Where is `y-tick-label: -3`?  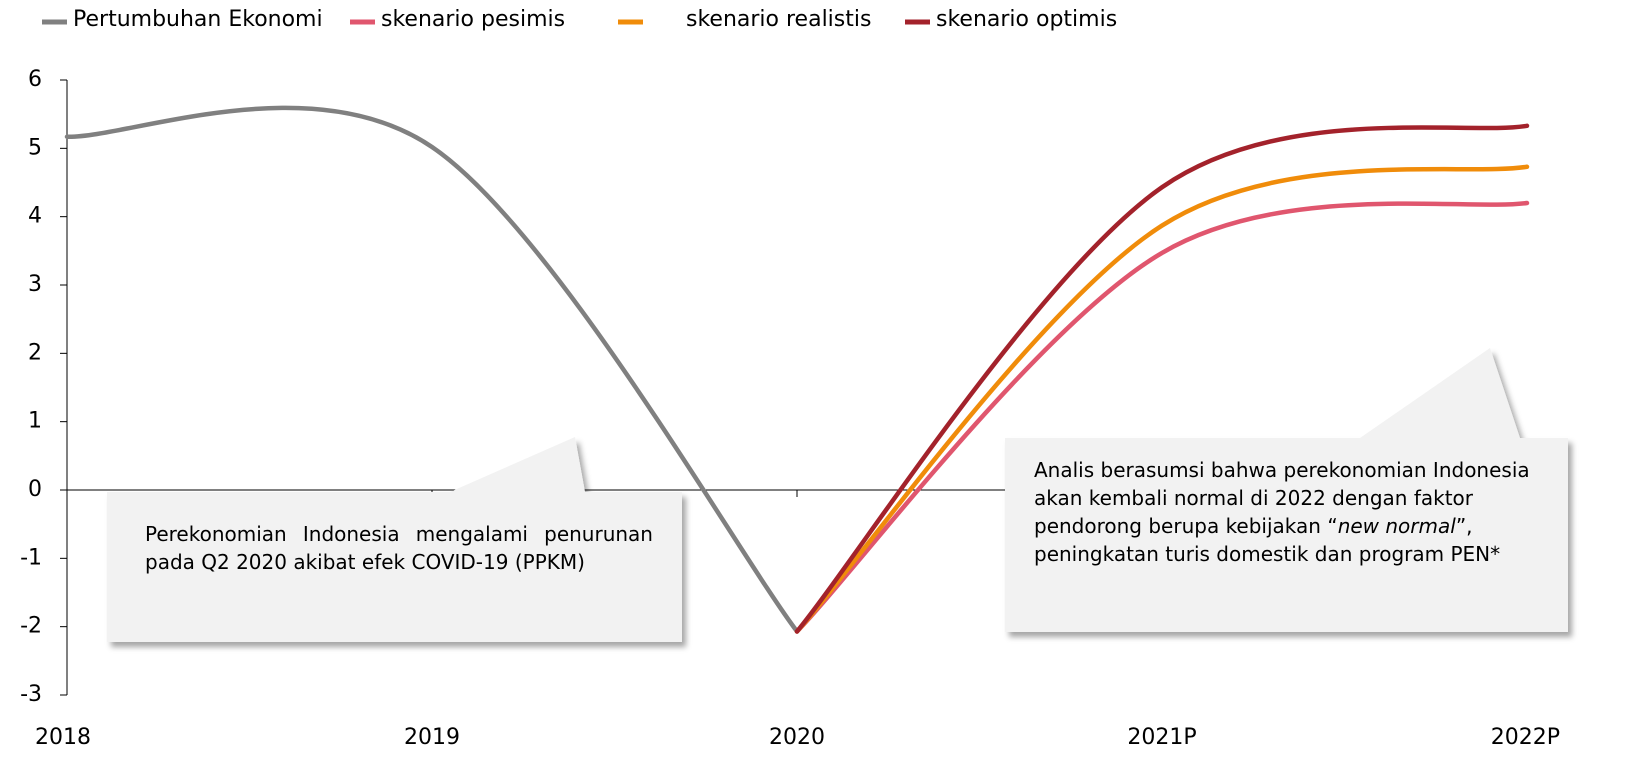
y-tick-label: -3 is located at coordinates (31, 694).